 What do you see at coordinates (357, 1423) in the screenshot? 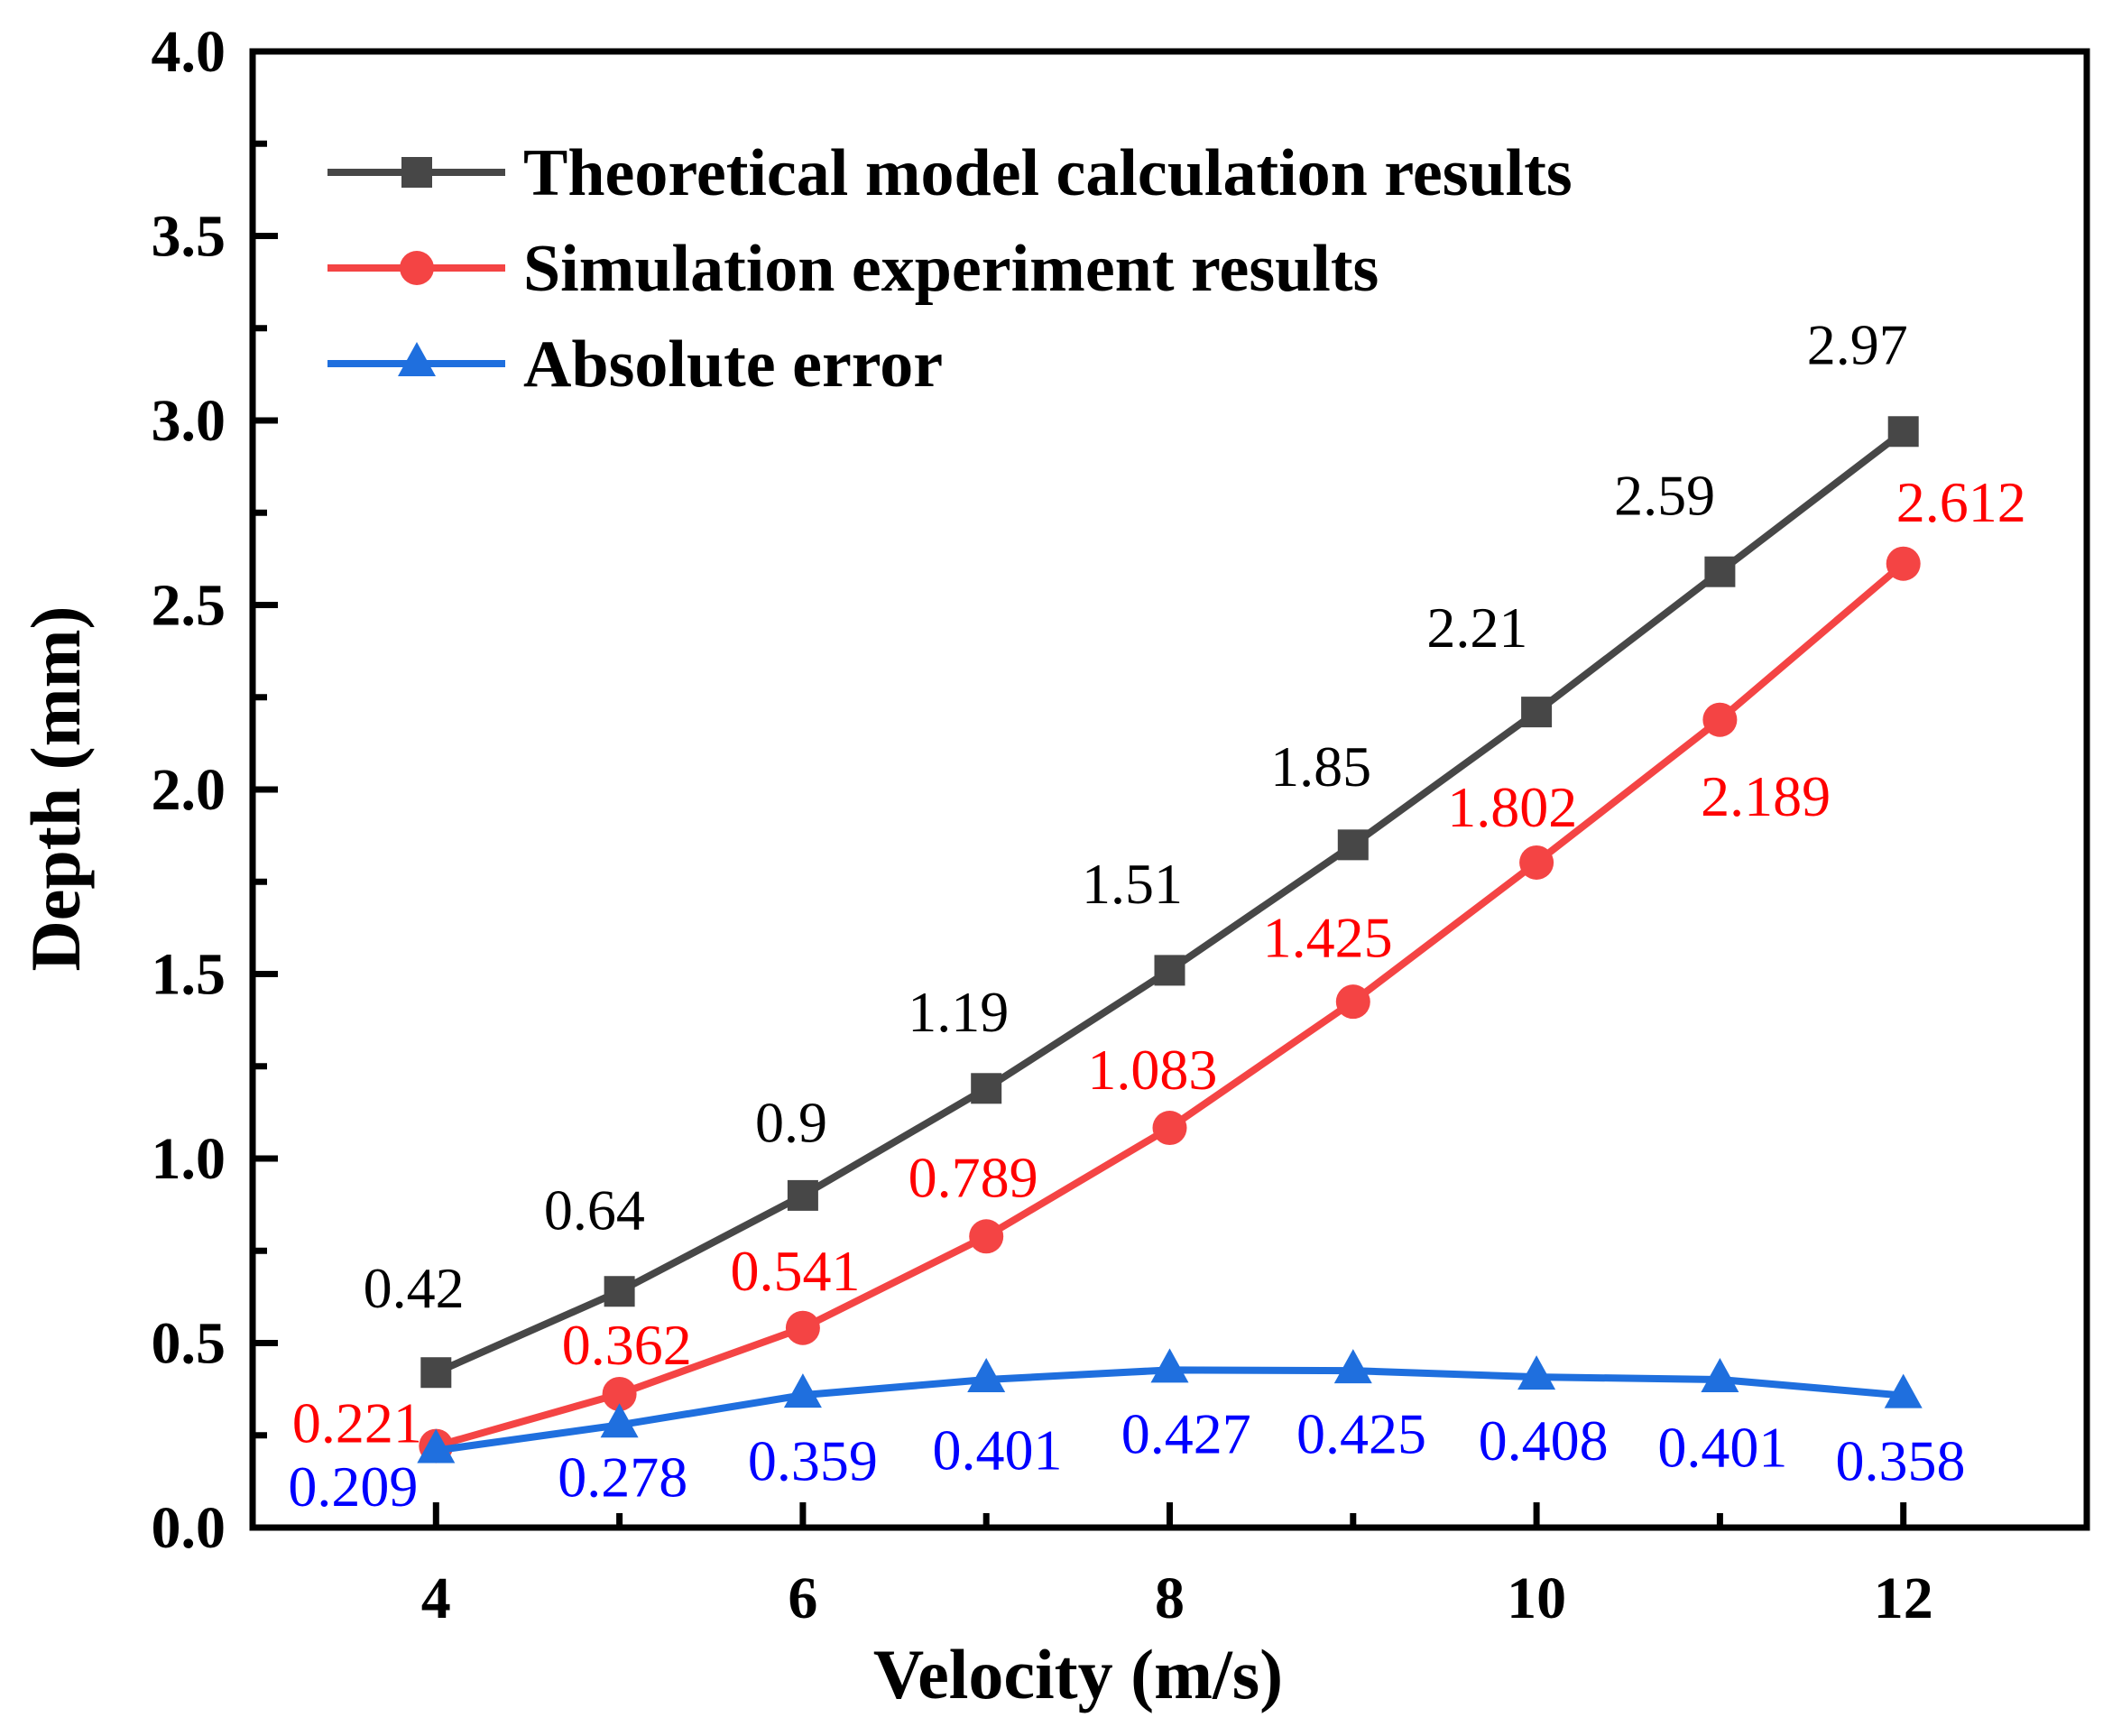
I see `simulation-data-label: 0.221` at bounding box center [357, 1423].